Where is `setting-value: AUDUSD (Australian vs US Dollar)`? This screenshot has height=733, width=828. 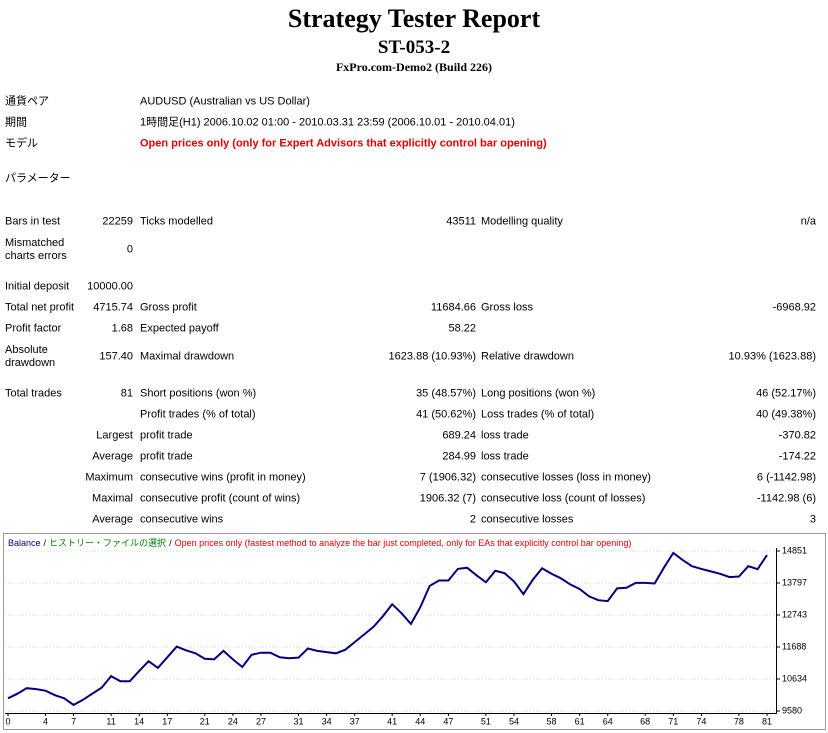
setting-value: AUDUSD (Australian vs US Dollar) is located at coordinates (225, 101).